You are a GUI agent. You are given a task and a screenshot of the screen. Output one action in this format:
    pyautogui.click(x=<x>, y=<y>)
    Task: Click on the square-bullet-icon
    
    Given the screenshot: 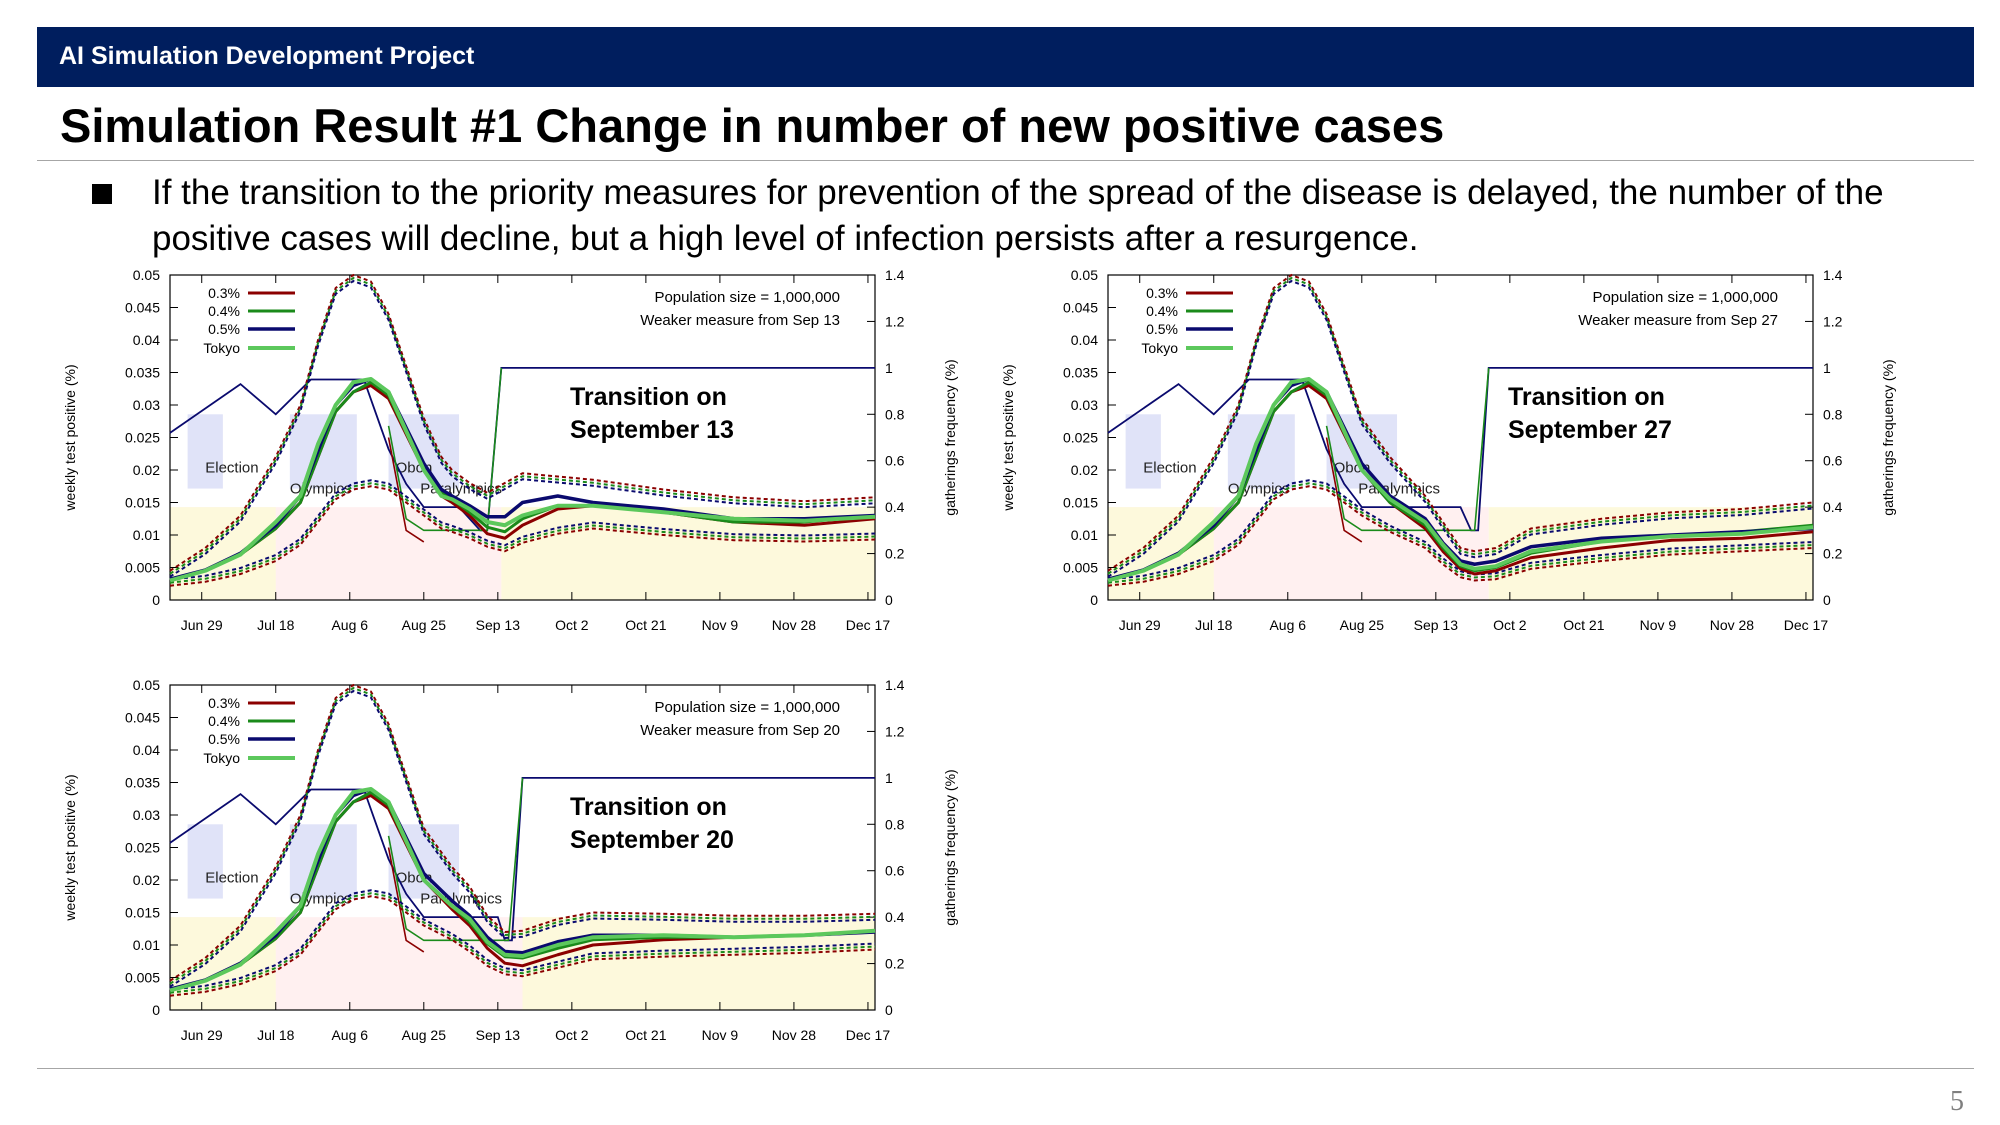 What is the action you would take?
    pyautogui.click(x=102, y=194)
    